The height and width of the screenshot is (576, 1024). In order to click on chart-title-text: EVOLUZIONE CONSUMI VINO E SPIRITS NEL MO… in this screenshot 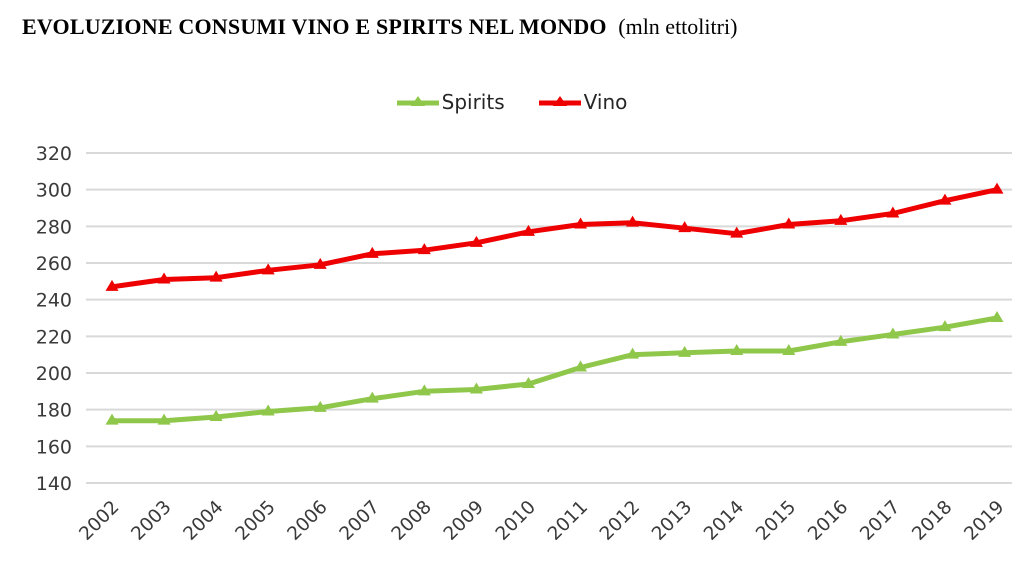, I will do `click(314, 26)`.